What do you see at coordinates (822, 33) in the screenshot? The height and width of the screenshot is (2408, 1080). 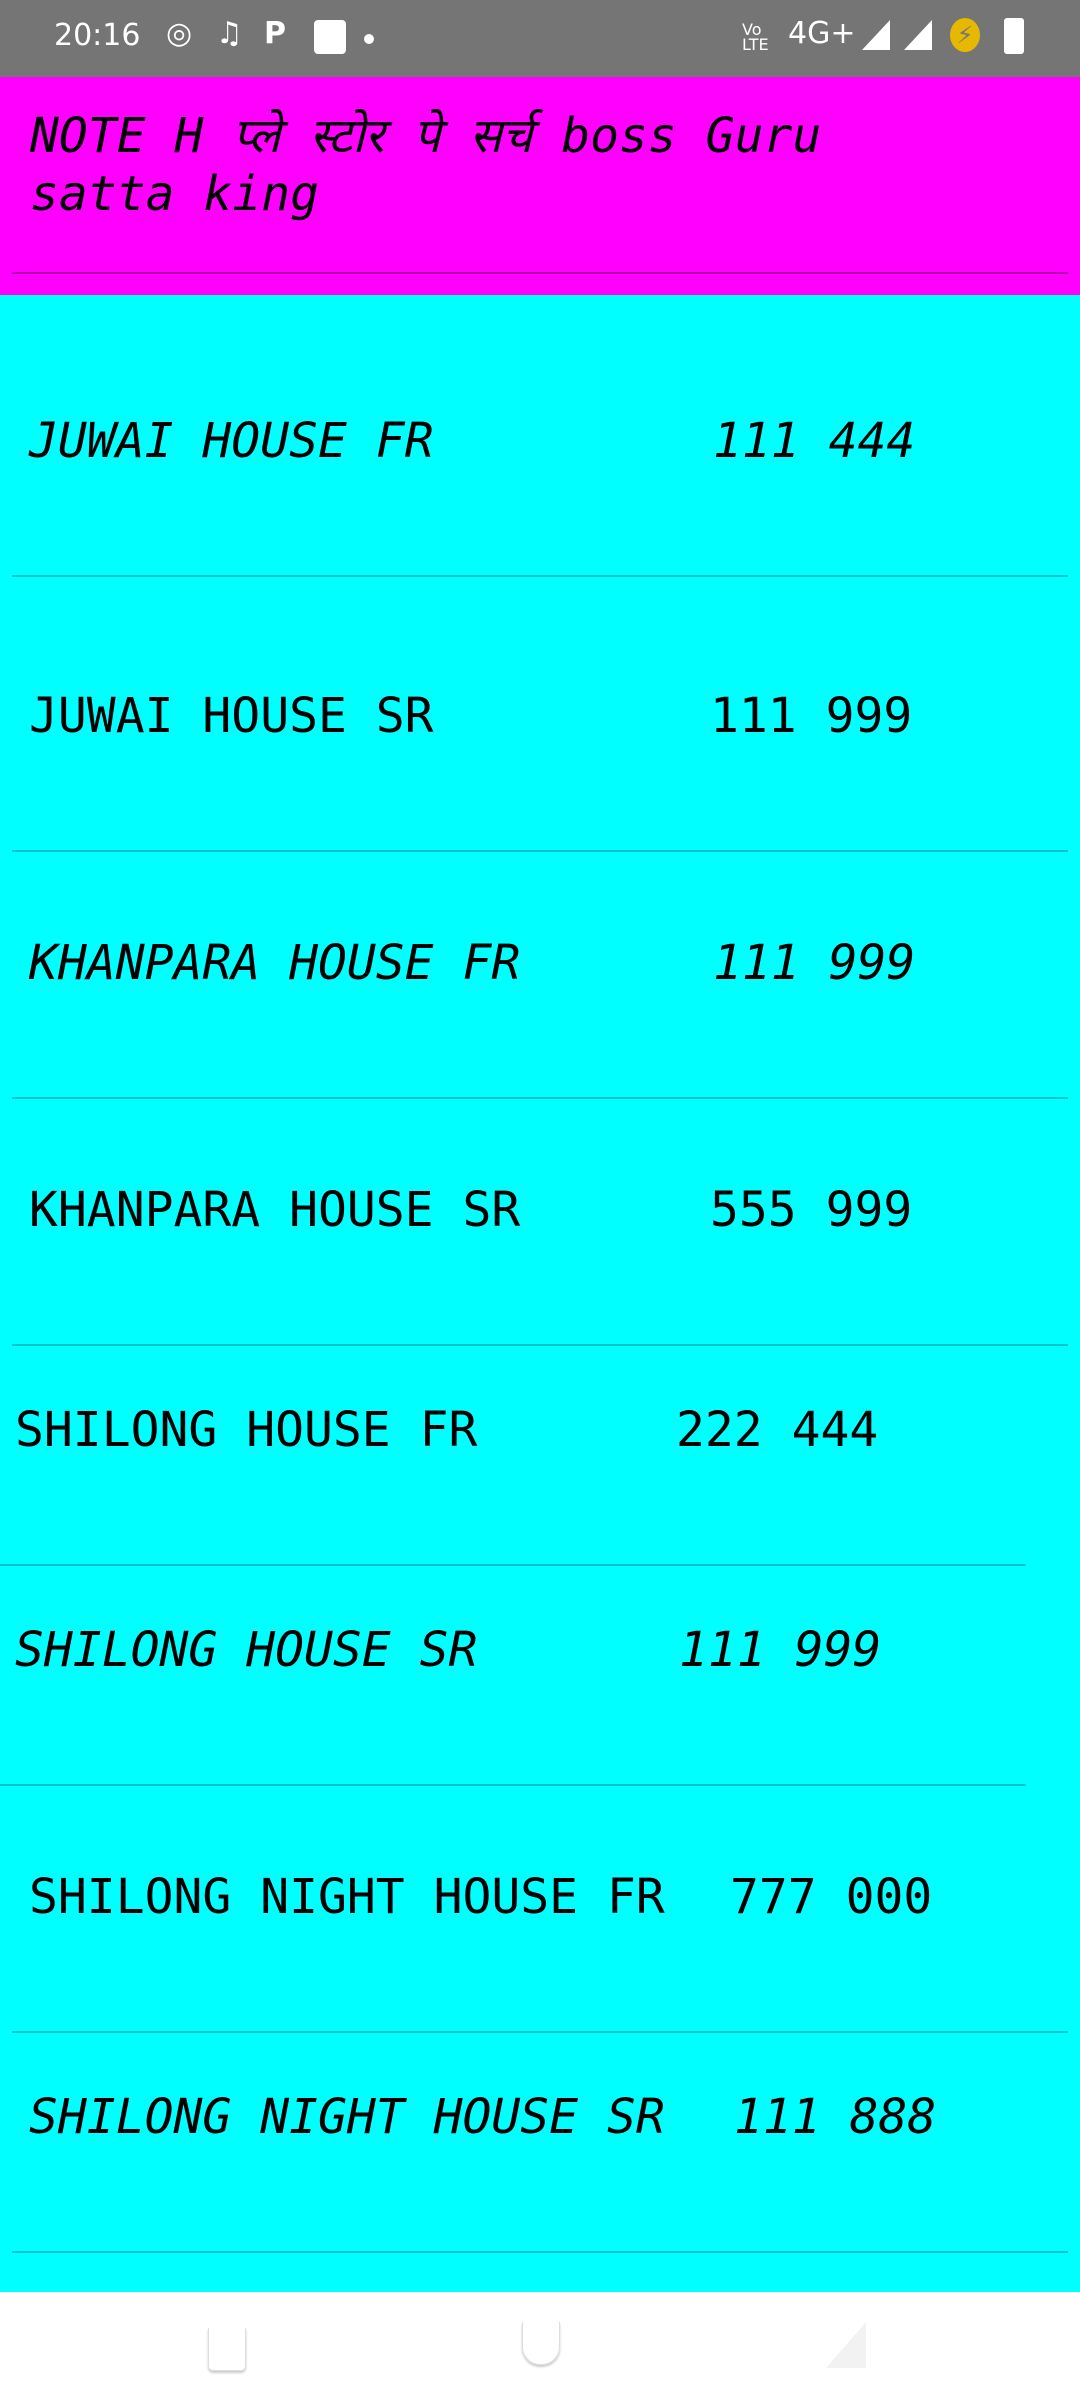 I see `network-type: 4G+` at bounding box center [822, 33].